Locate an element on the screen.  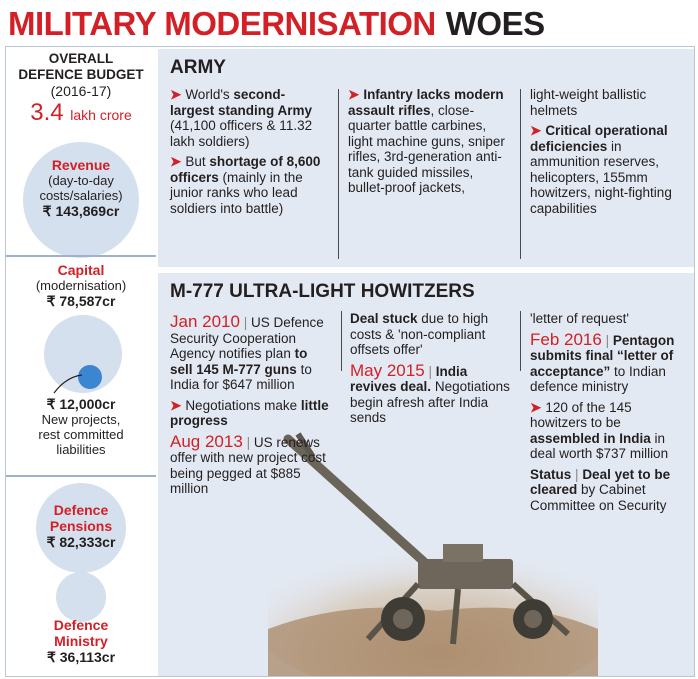
m777-text: Negotiations make is located at coordinates (243, 405).